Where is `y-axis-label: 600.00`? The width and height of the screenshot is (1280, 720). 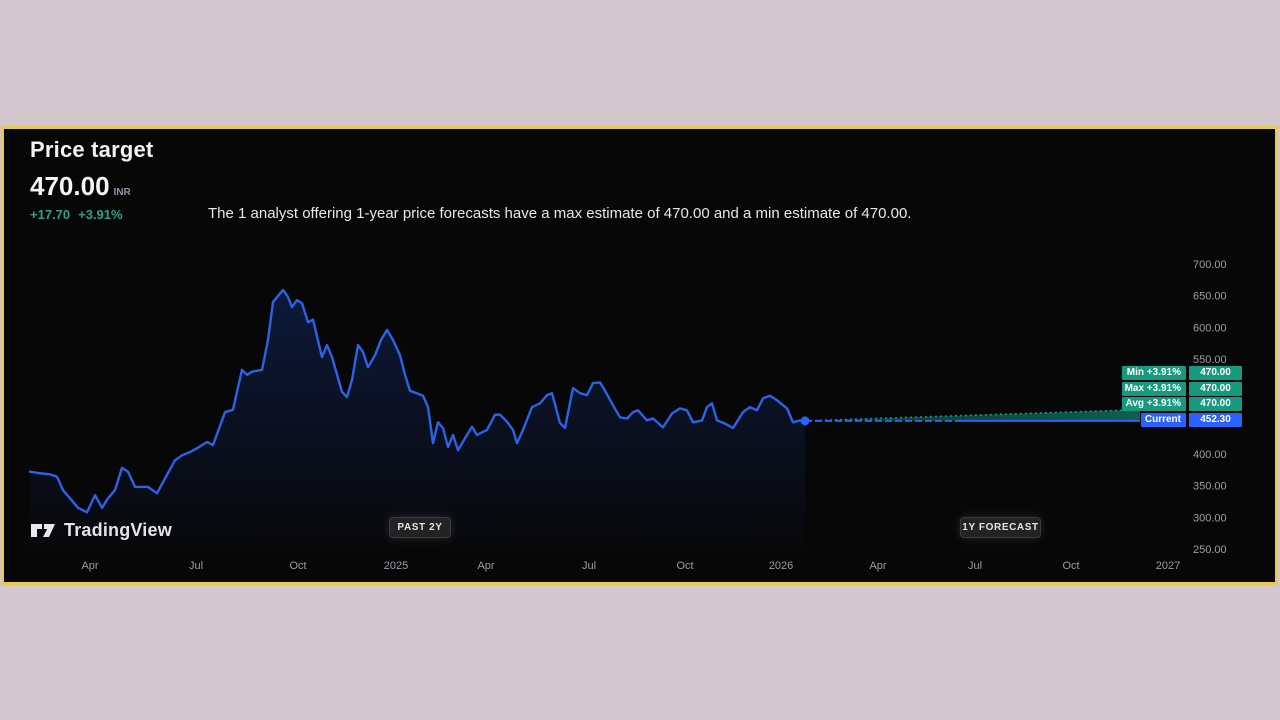 y-axis-label: 600.00 is located at coordinates (1210, 328).